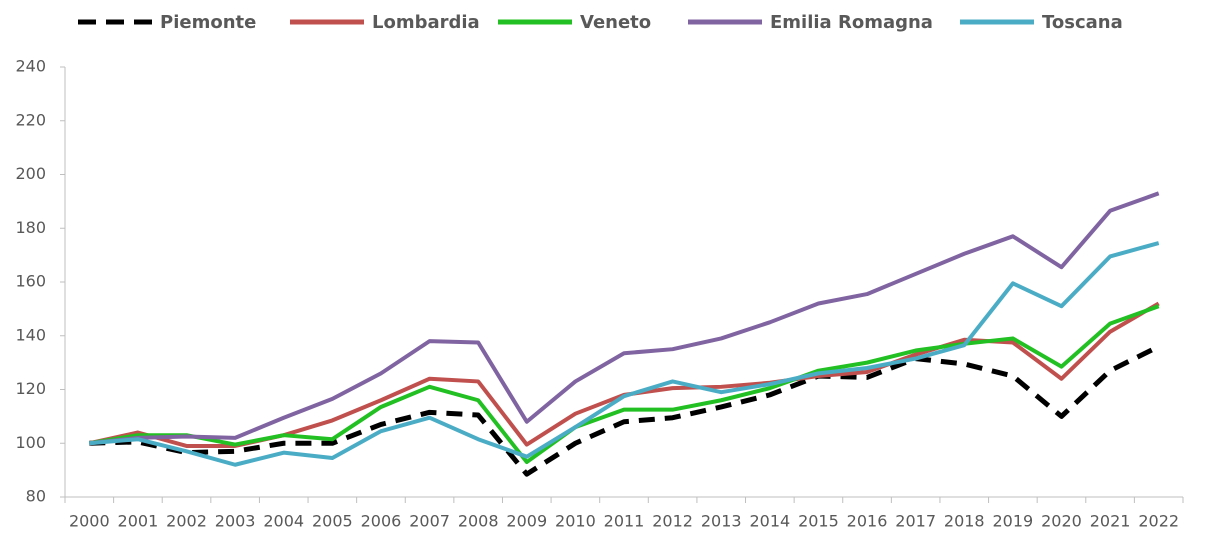 Image resolution: width=1207 pixels, height=535 pixels. I want to click on x-tick-label: 2006, so click(381, 521).